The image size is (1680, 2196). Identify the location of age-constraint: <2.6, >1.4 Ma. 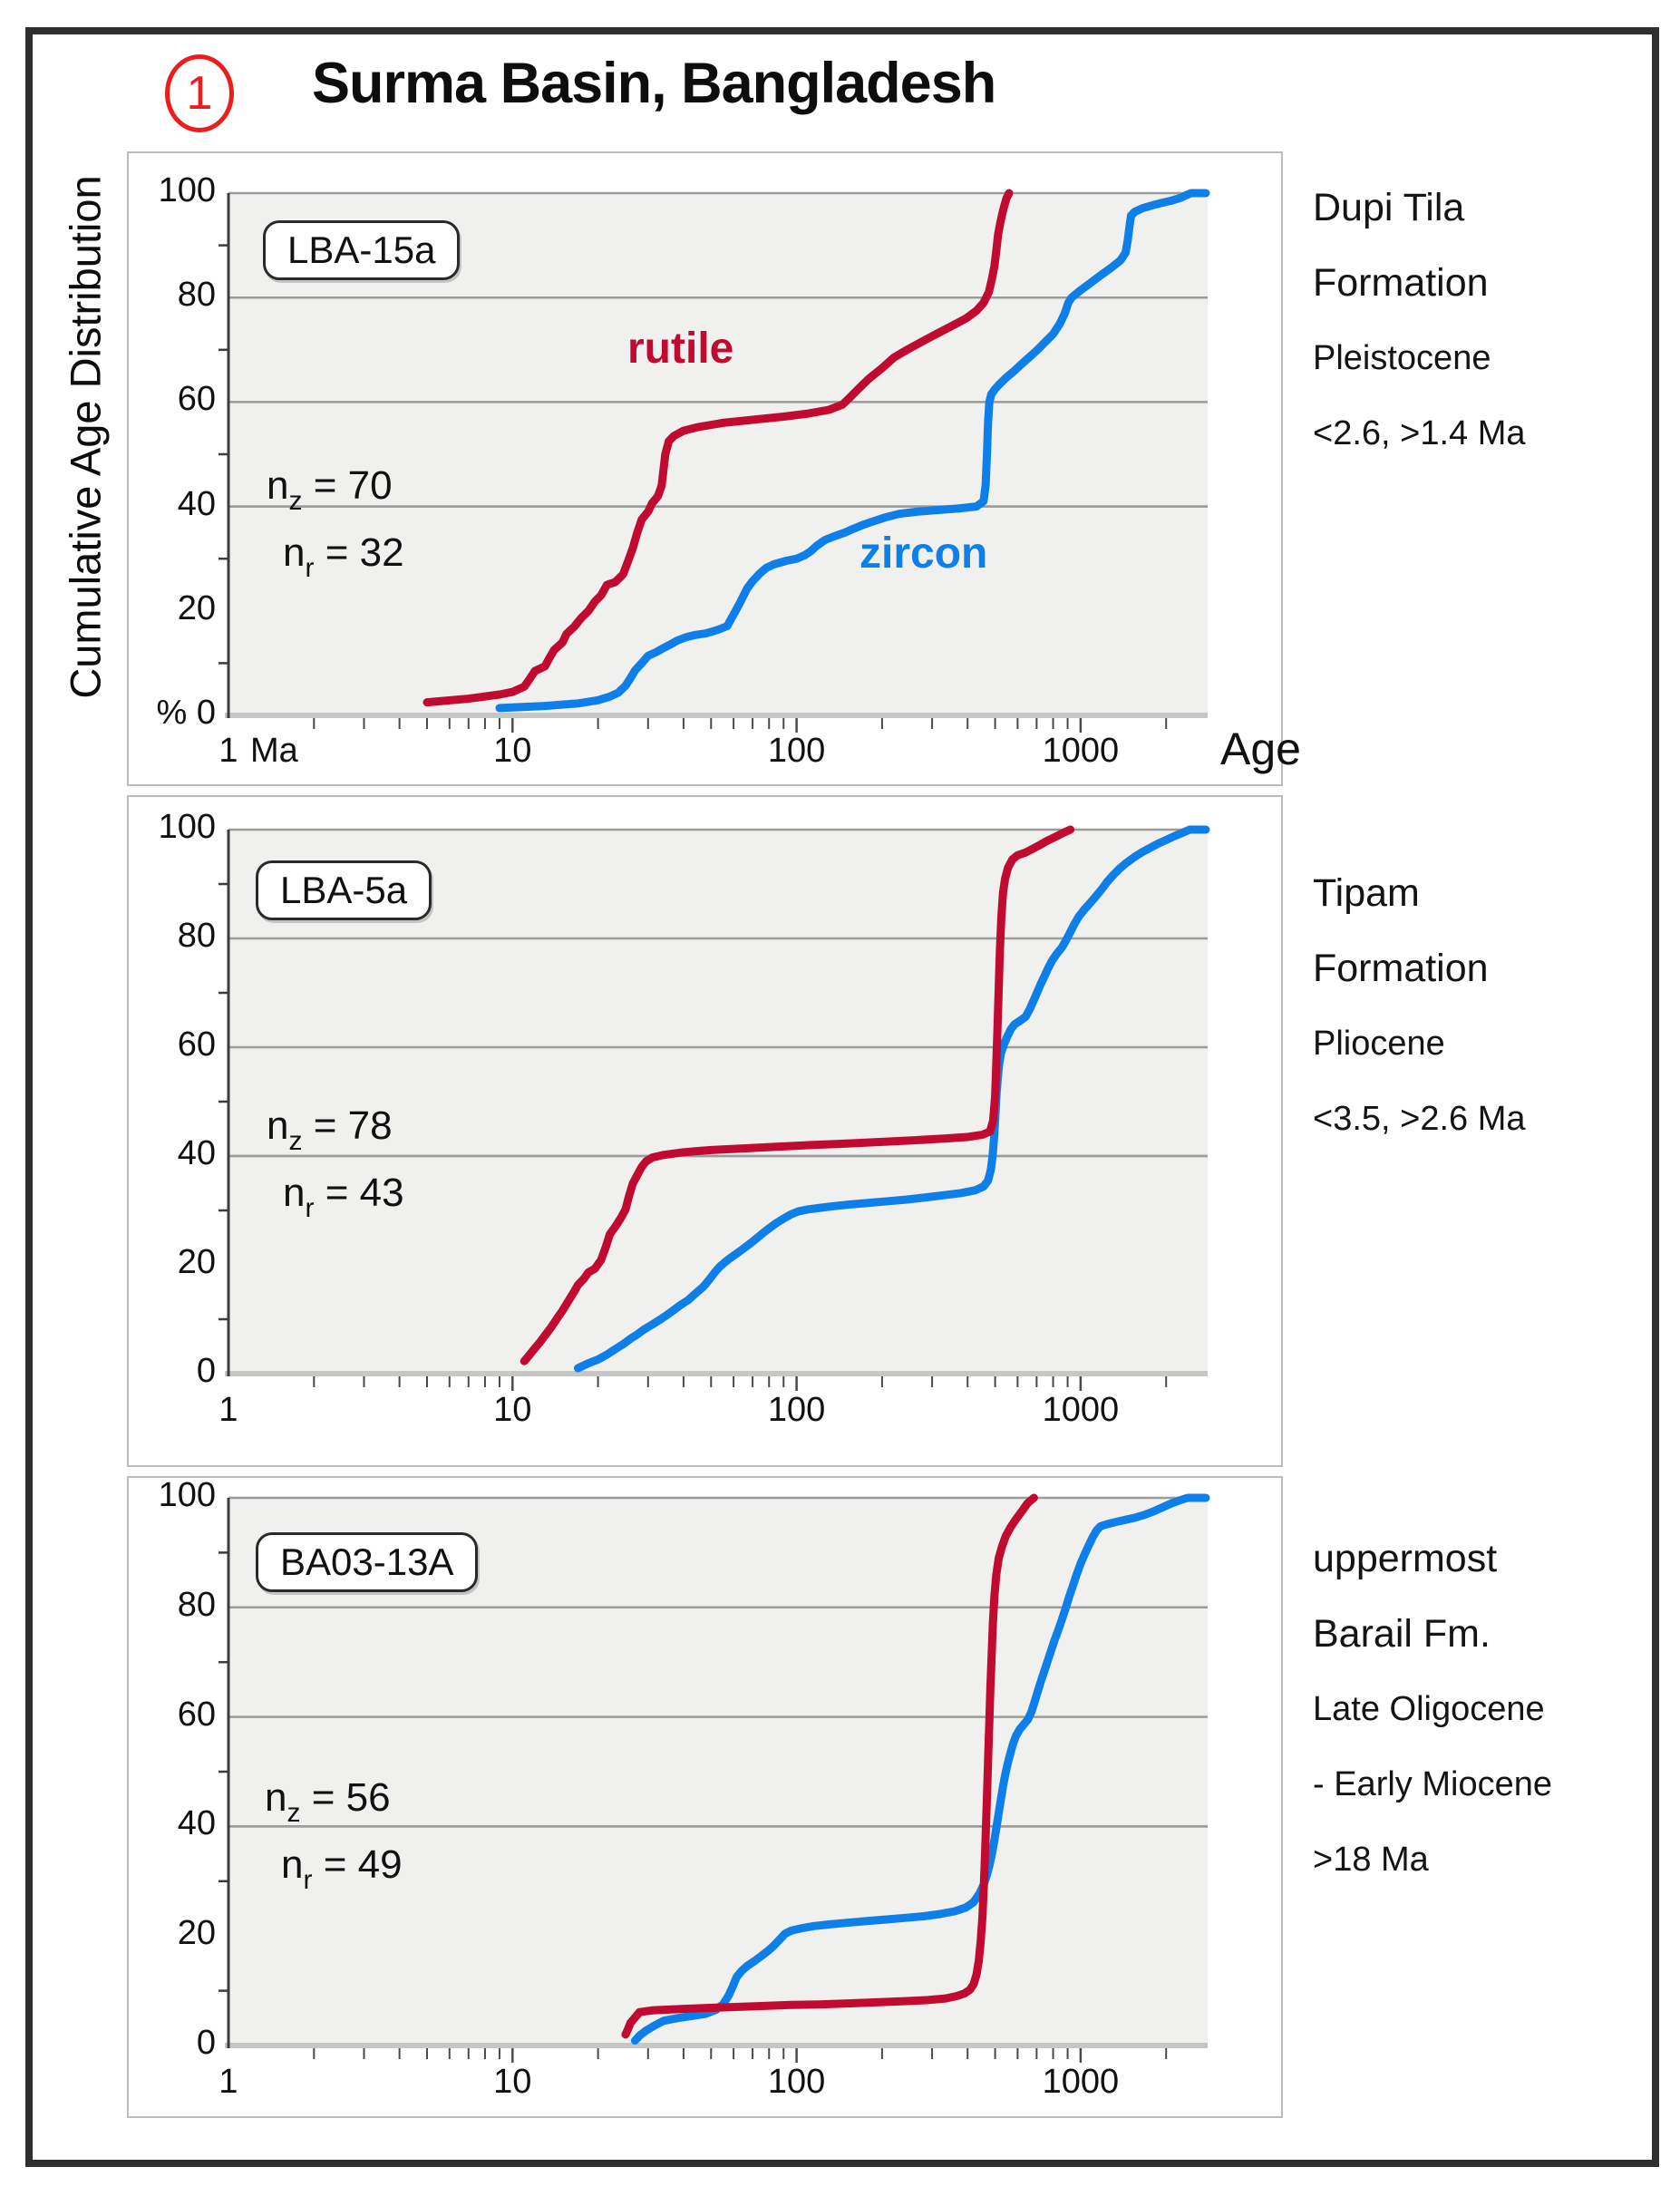
(1419, 433).